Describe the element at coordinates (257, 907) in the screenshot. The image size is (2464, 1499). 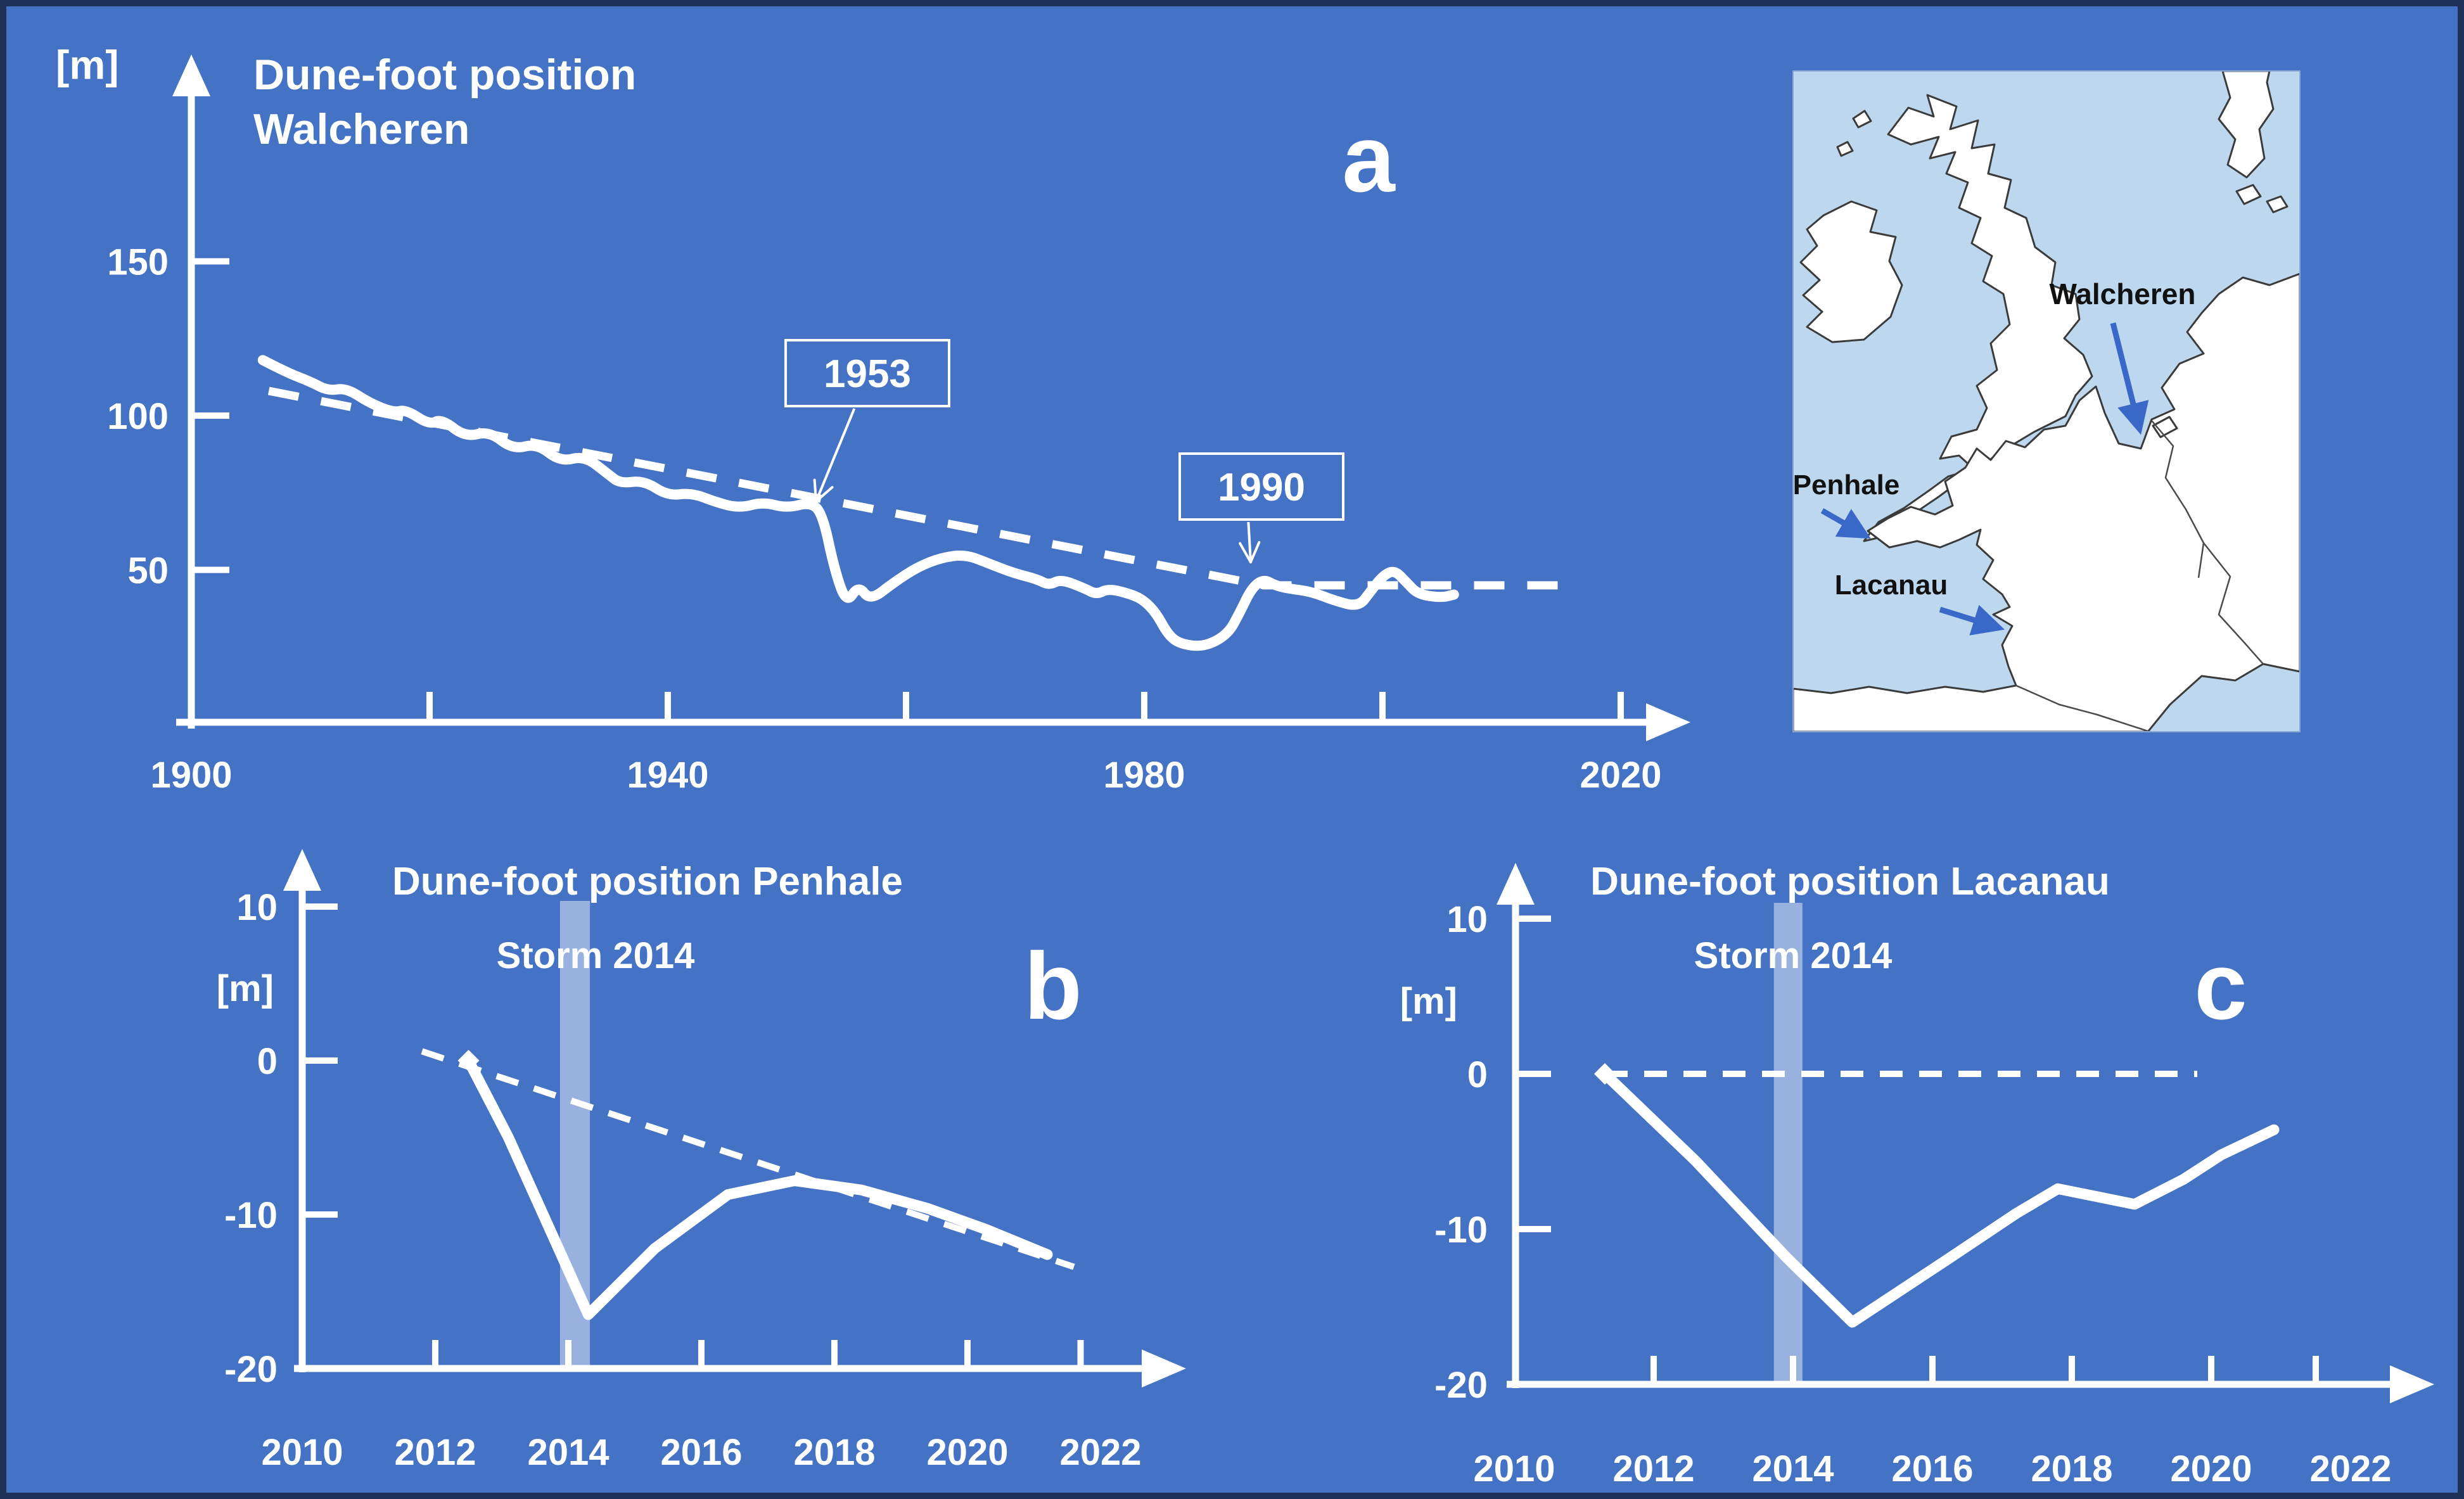
I see `penhale-y-tick-label: 10` at that location.